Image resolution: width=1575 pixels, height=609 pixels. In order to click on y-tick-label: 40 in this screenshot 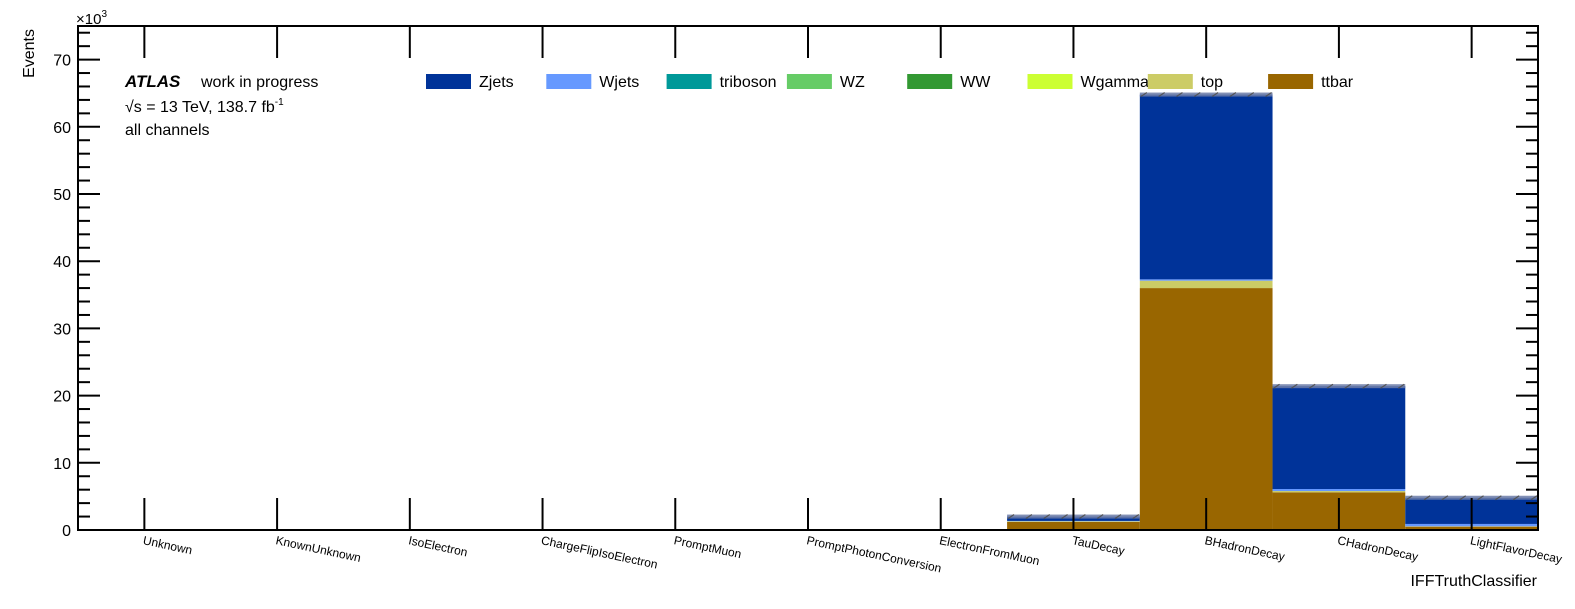, I will do `click(62, 262)`.